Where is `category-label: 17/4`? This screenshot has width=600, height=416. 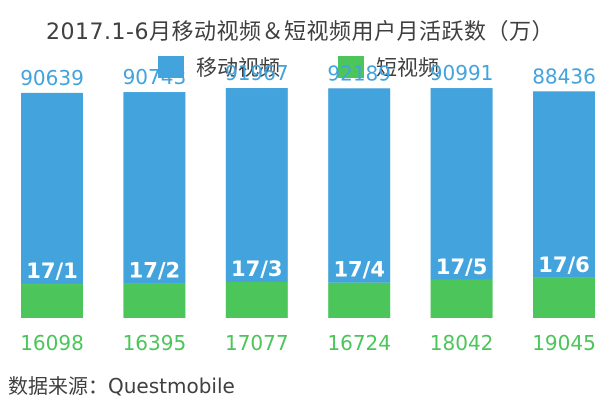 category-label: 17/4 is located at coordinates (359, 270).